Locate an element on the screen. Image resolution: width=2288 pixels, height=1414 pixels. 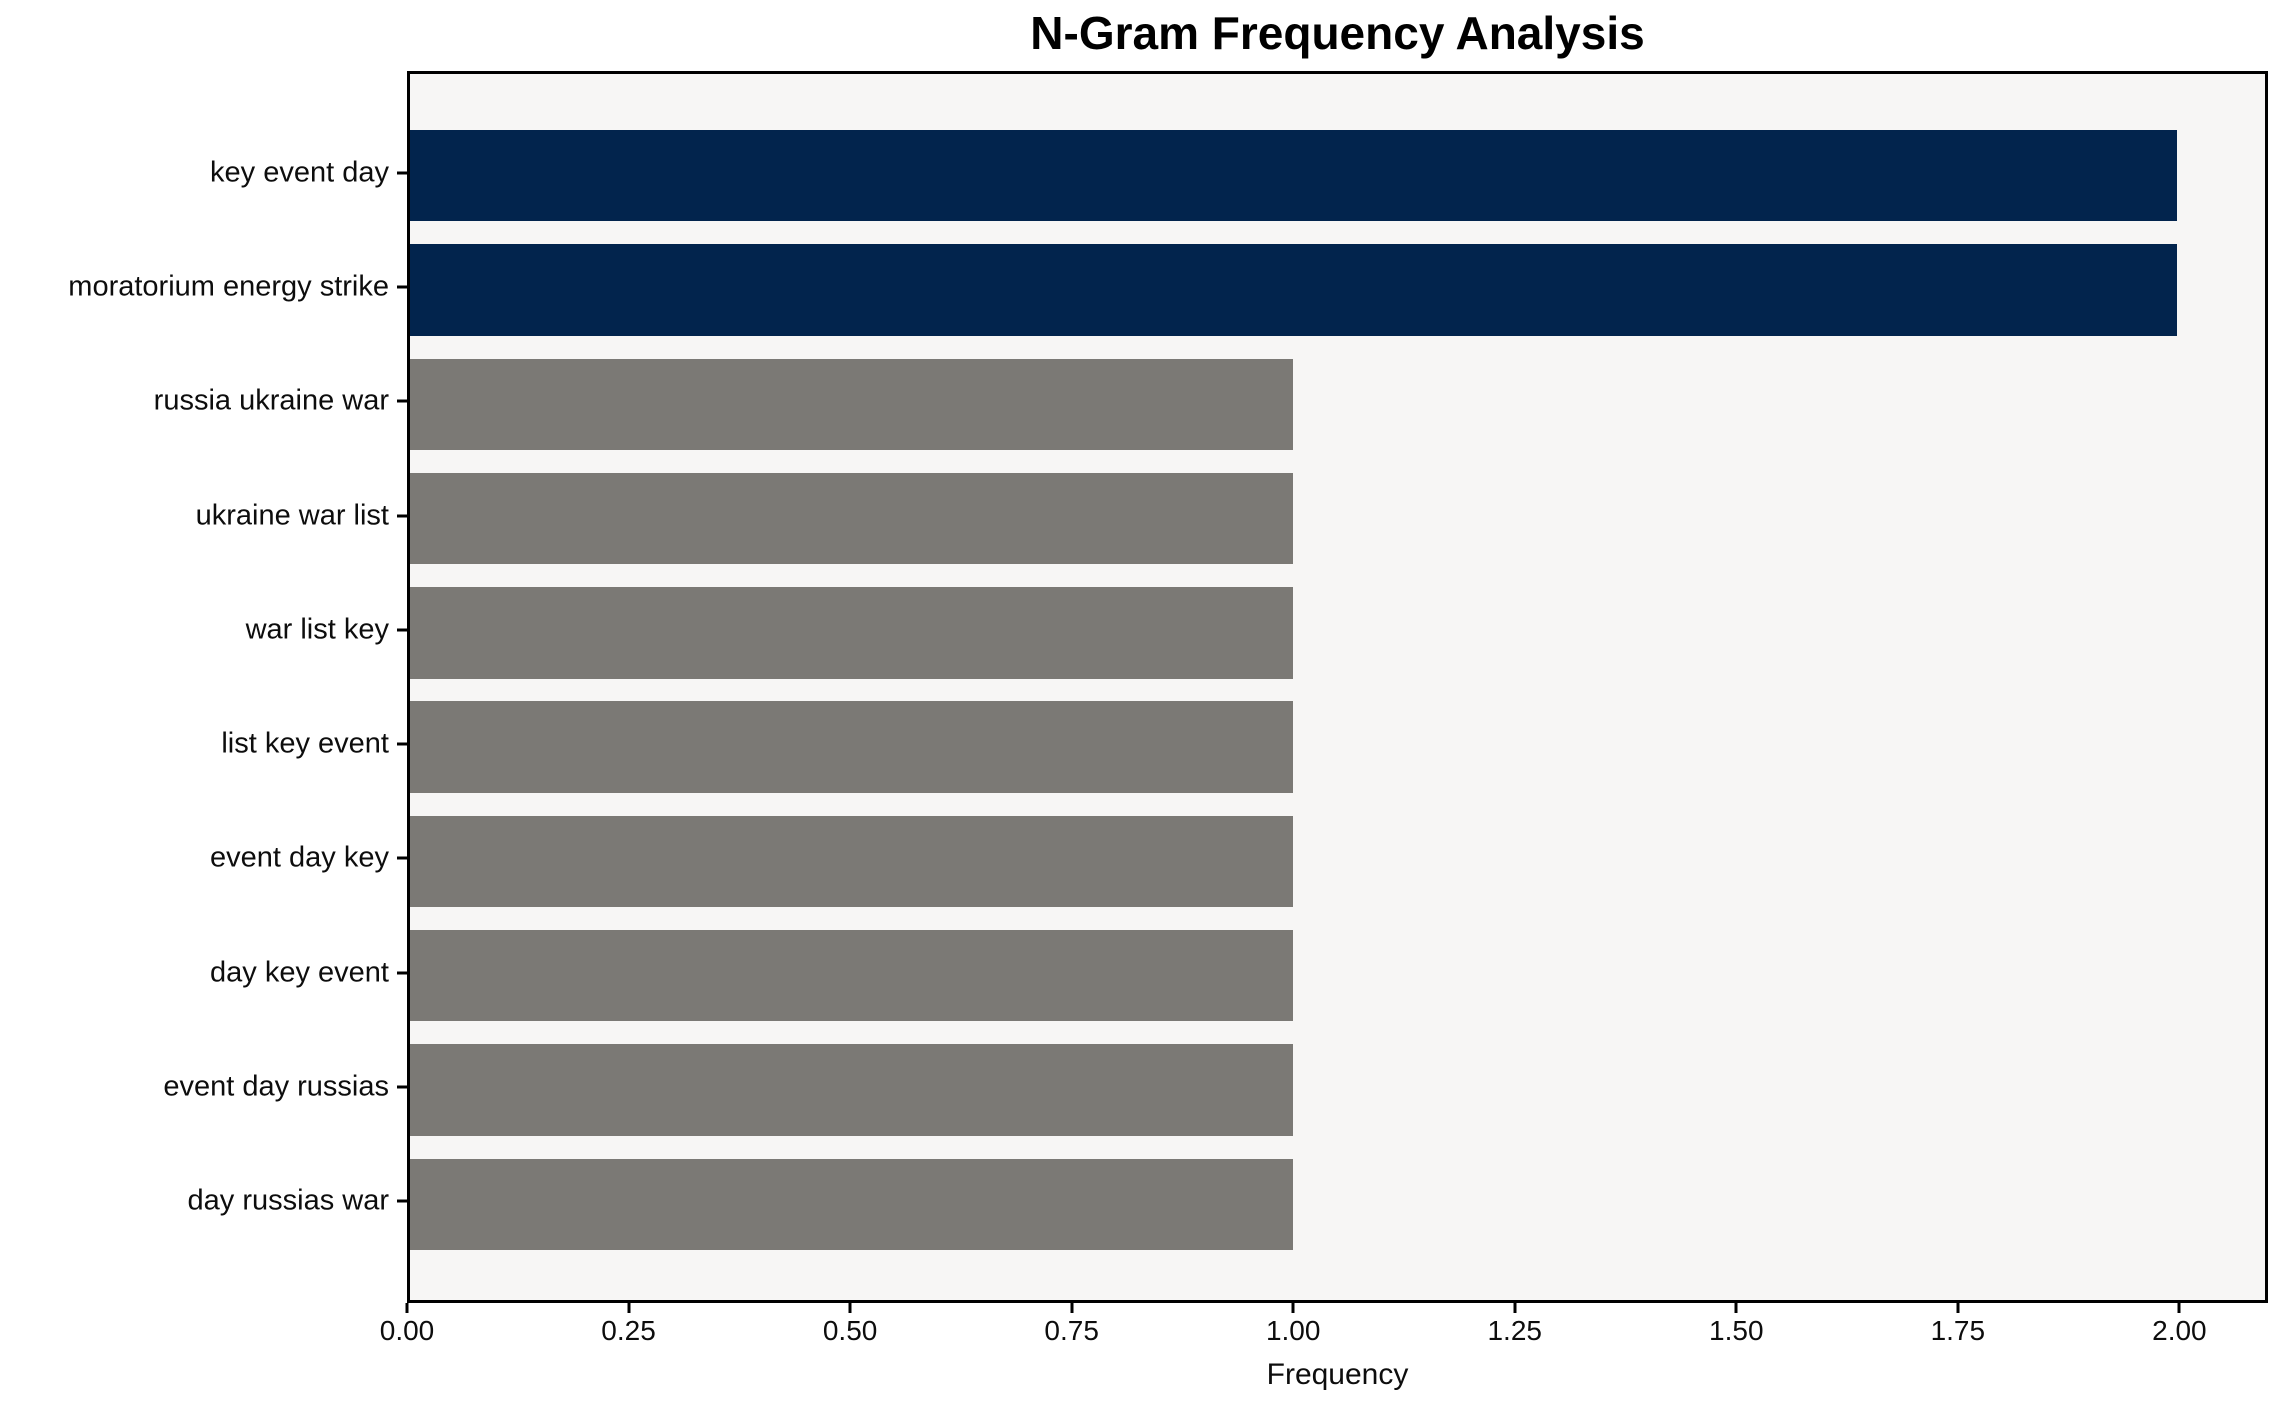
x-tick-label: 0.75 is located at coordinates (1071, 1330).